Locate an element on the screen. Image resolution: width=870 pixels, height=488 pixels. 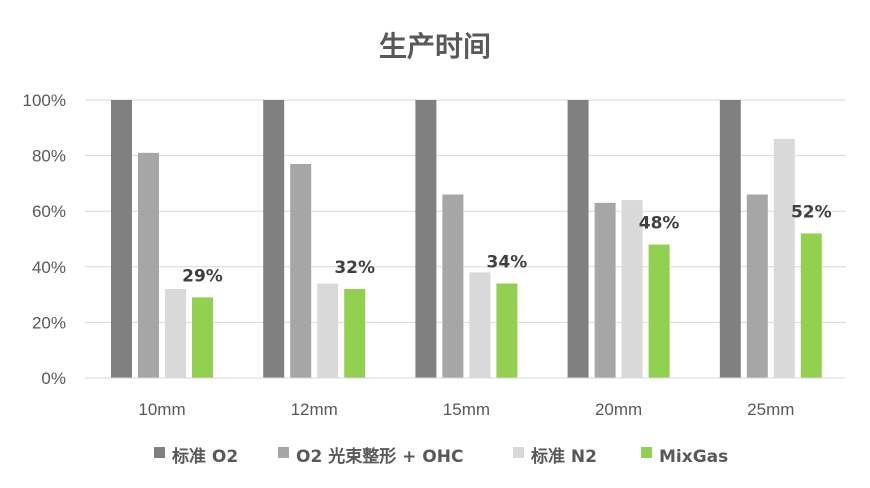
y-tick-label: 100% is located at coordinates (44, 100).